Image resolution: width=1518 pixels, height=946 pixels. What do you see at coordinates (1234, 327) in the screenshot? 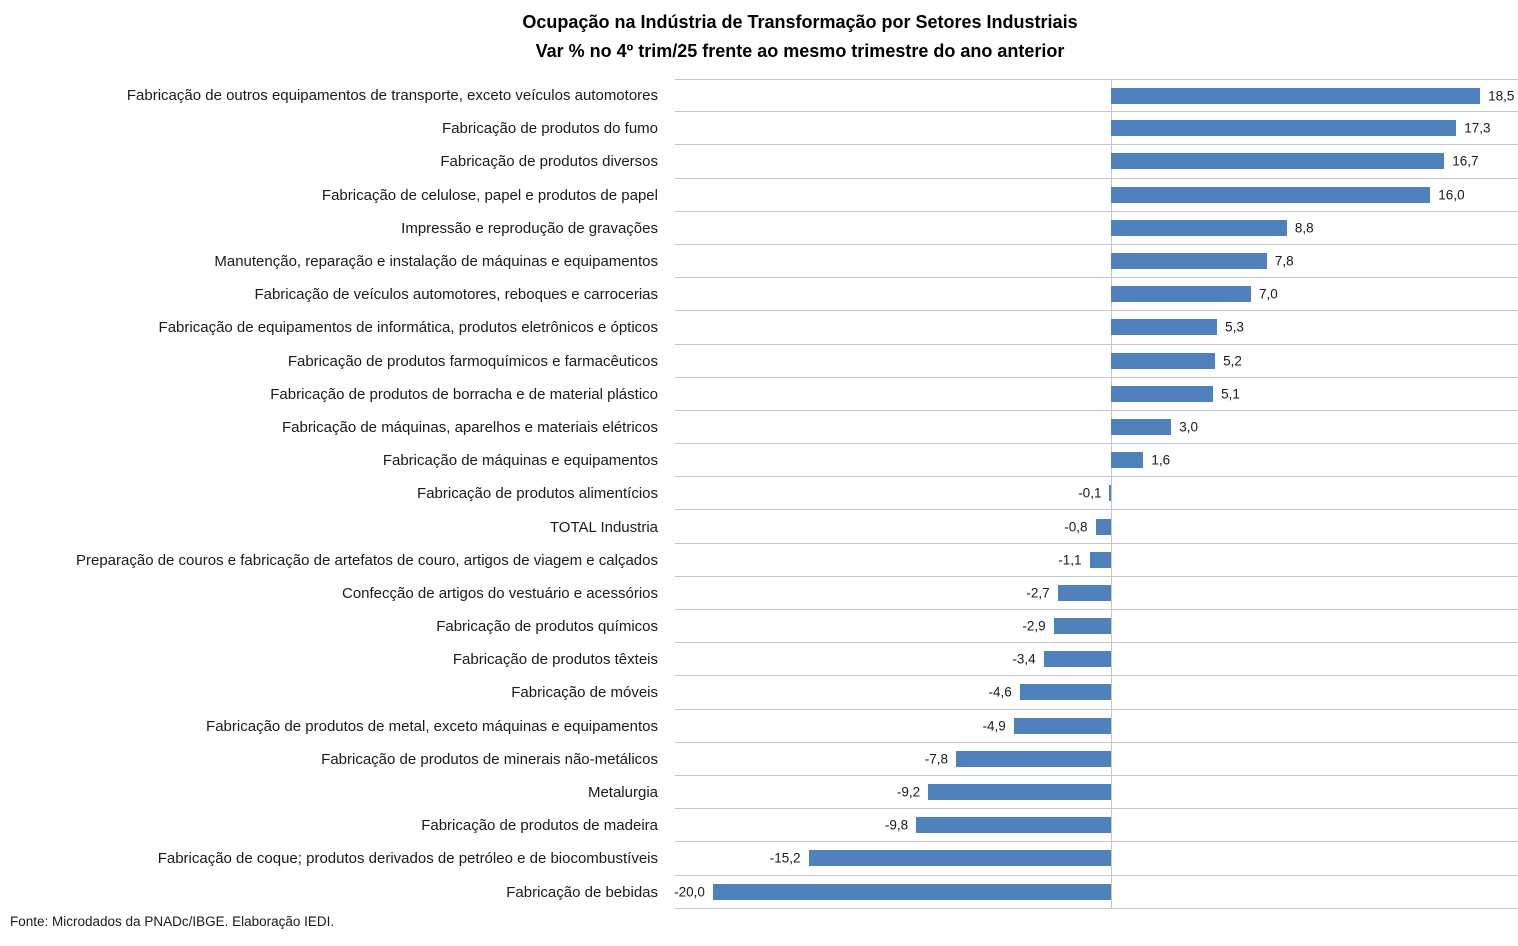
I see `value-label: 5,3` at bounding box center [1234, 327].